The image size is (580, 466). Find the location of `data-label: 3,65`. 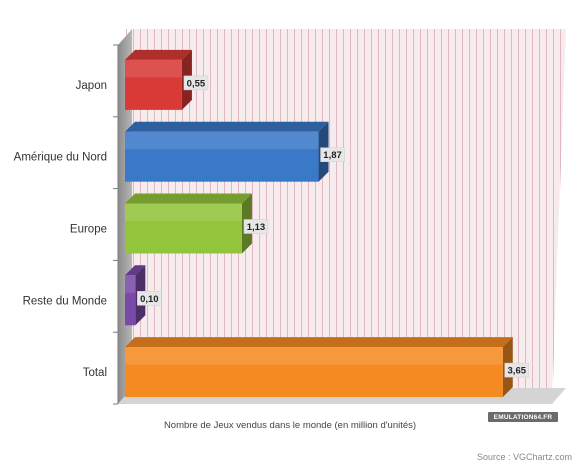

data-label: 3,65 is located at coordinates (517, 371).